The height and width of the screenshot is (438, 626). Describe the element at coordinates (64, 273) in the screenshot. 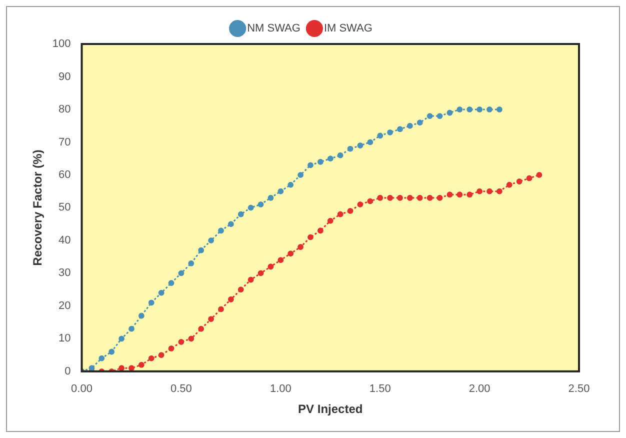

I see `y-tick-label: 30` at that location.